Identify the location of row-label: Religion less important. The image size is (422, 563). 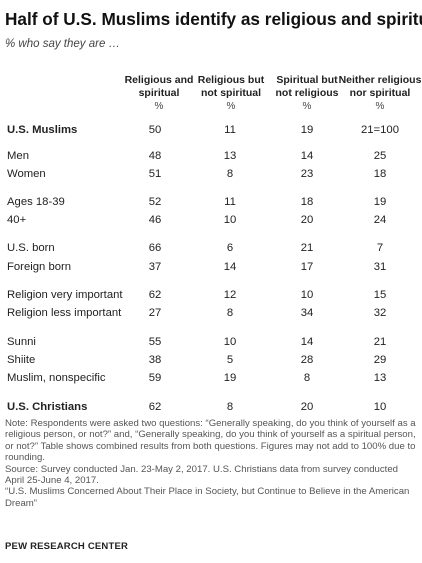
(64, 313).